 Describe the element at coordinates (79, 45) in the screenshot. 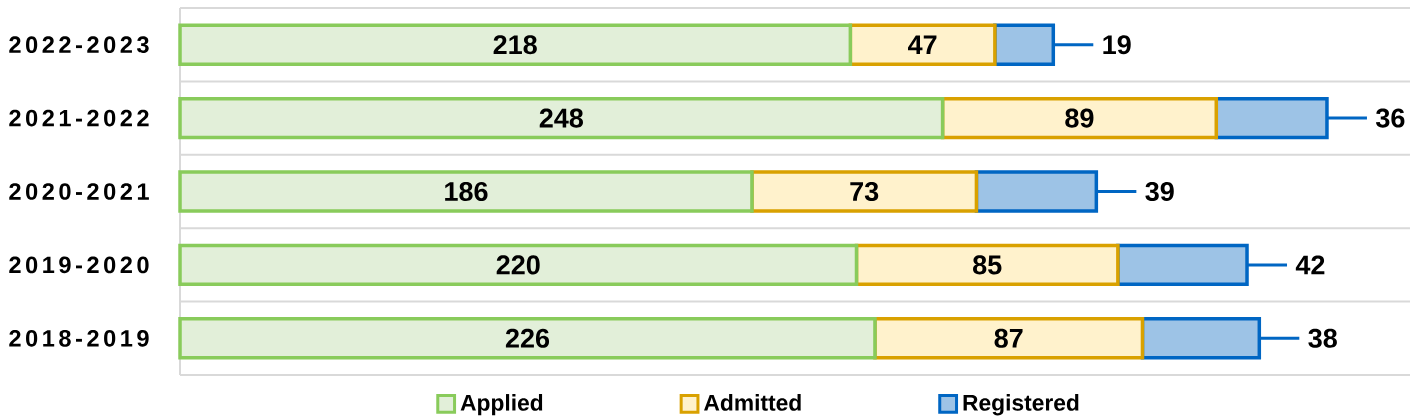

I see `y-tick-label: 2022-2023` at that location.